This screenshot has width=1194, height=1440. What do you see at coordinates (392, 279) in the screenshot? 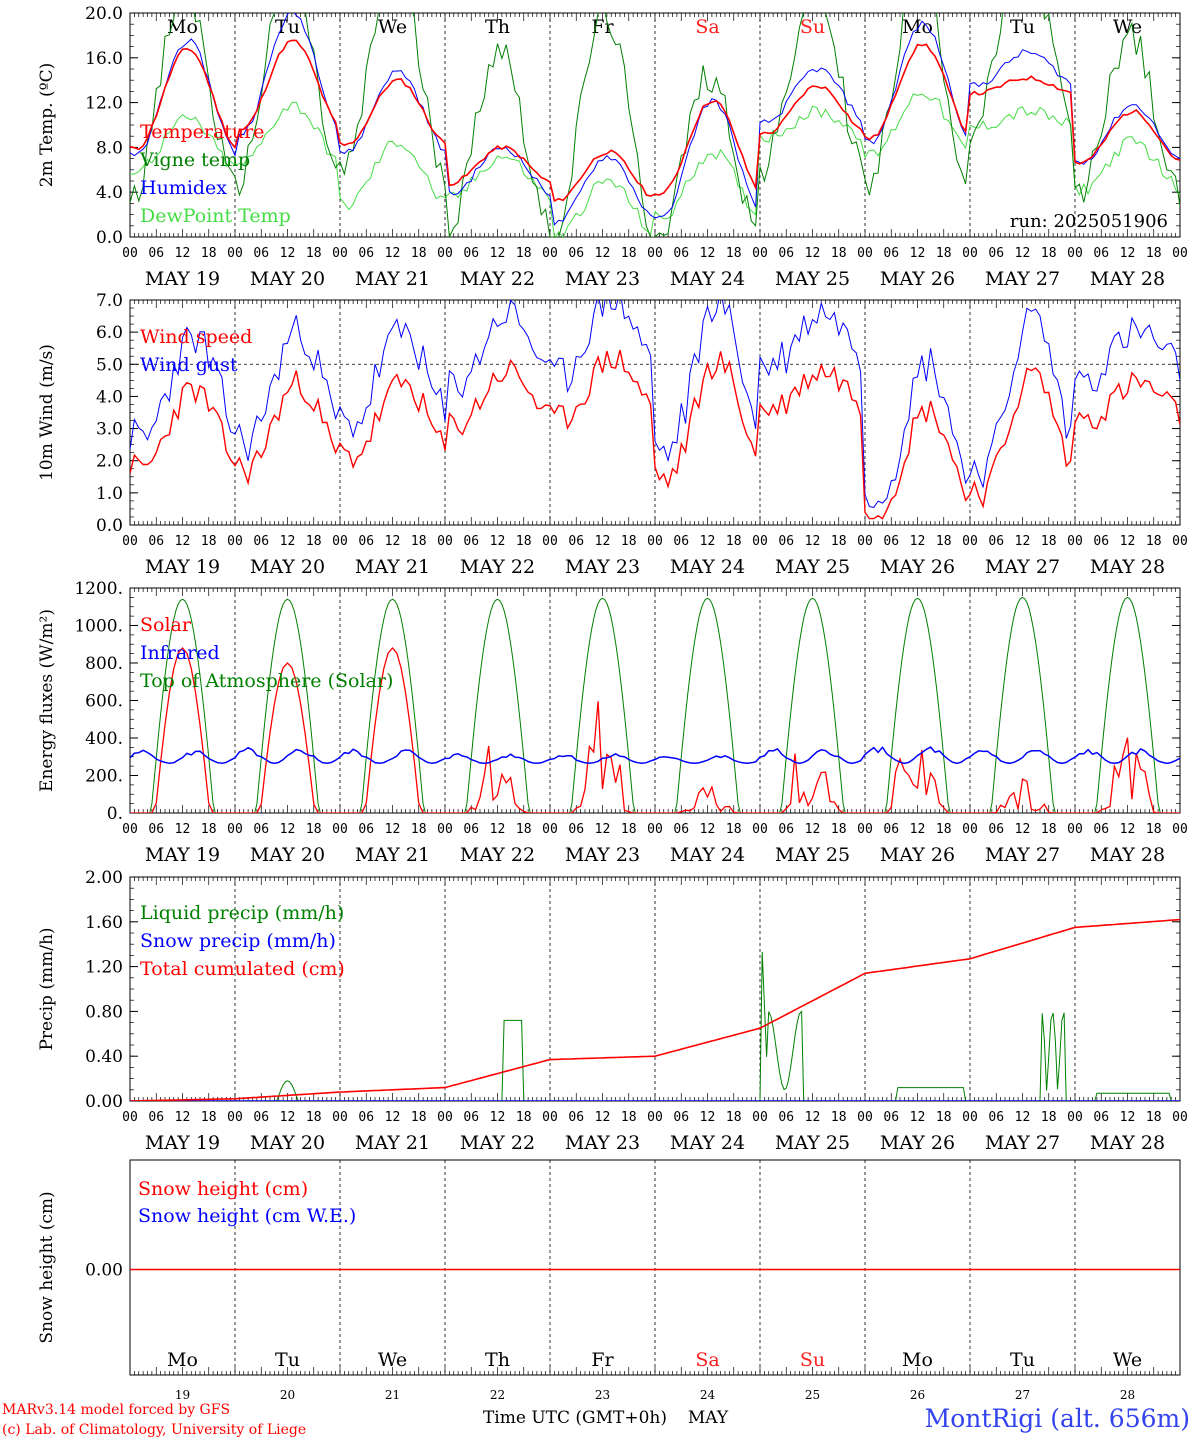
I see `date-label: MAY 21` at bounding box center [392, 279].